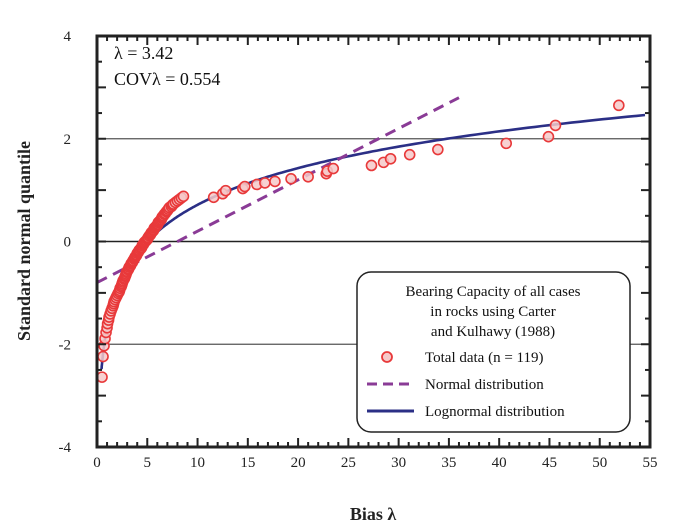 The image size is (682, 528). I want to click on x-tick-label: 15, so click(247, 463).